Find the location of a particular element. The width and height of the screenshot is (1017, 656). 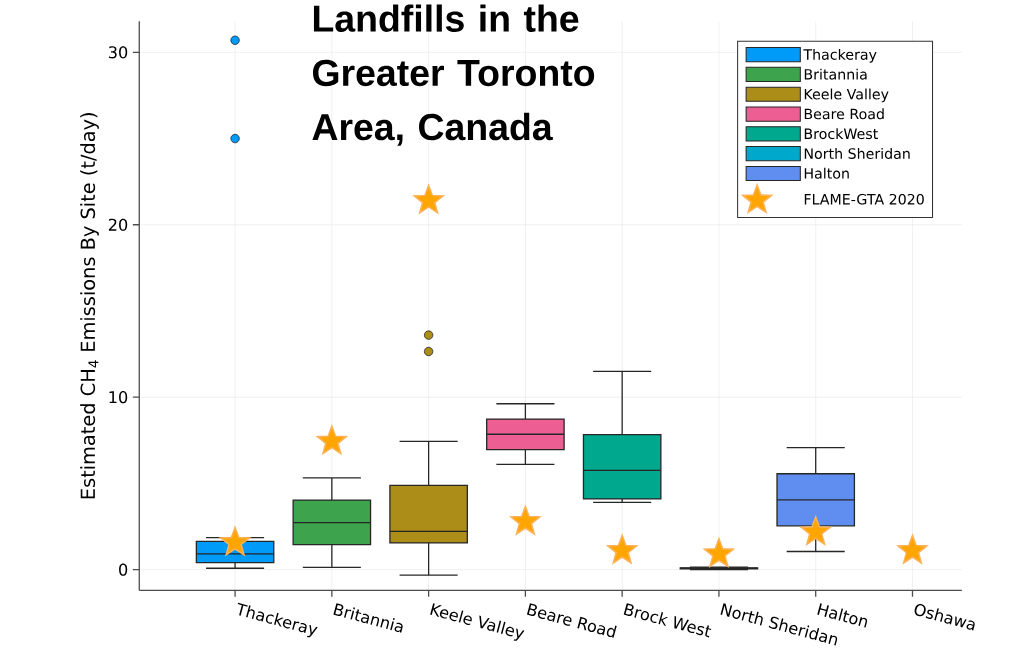

y-tick-label: 20 is located at coordinates (118, 224).